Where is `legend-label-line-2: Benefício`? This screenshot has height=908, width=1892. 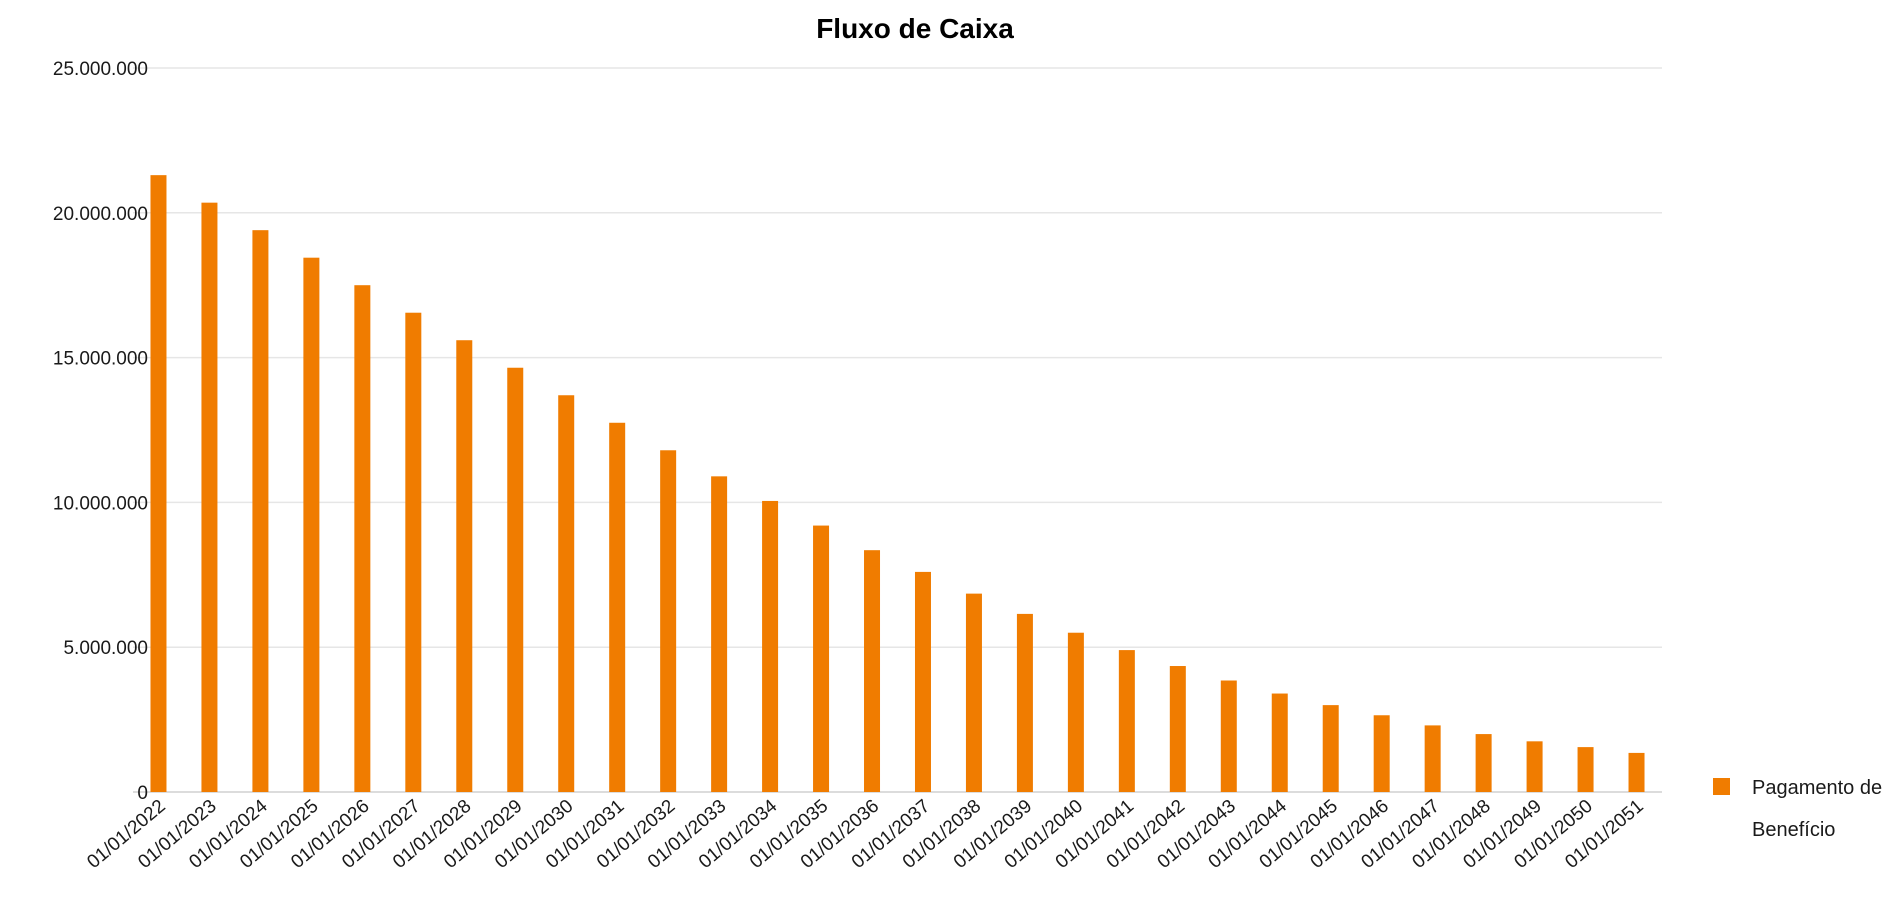 legend-label-line-2: Benefício is located at coordinates (1793, 830).